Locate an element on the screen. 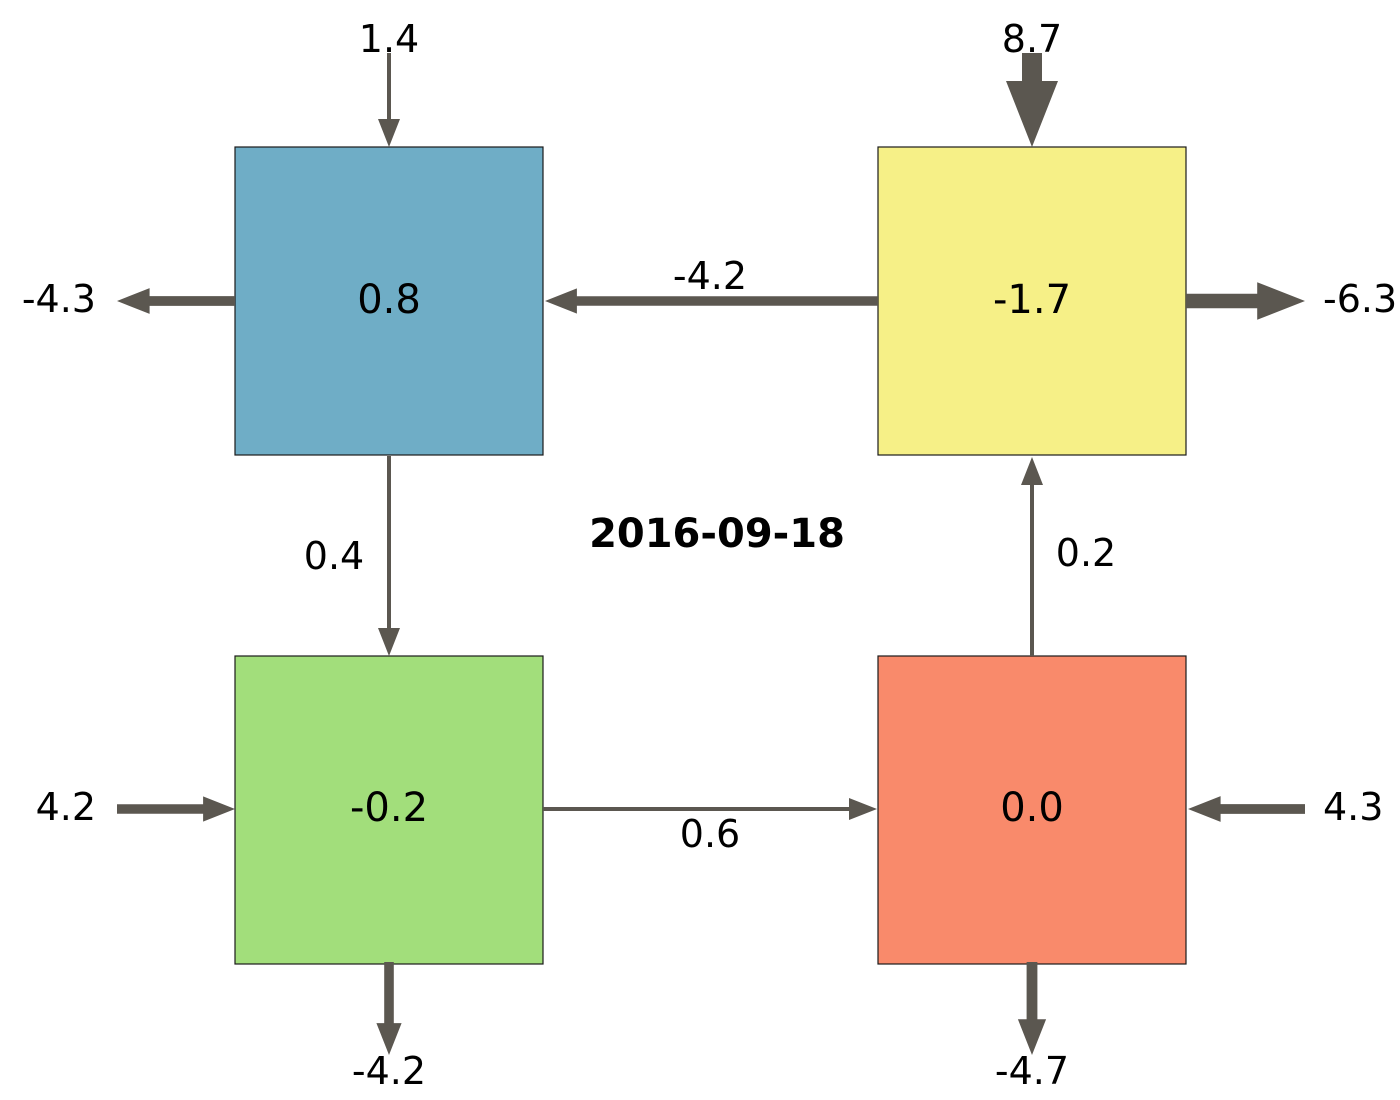  flow-bottom-left-out-label: -4.2 is located at coordinates (389, 1071).